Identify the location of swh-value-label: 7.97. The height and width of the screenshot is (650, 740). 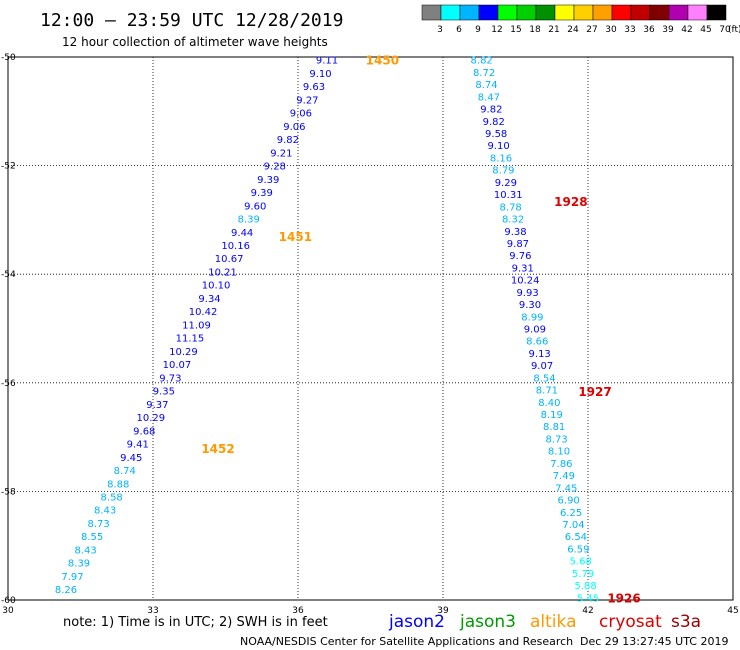
(72, 577).